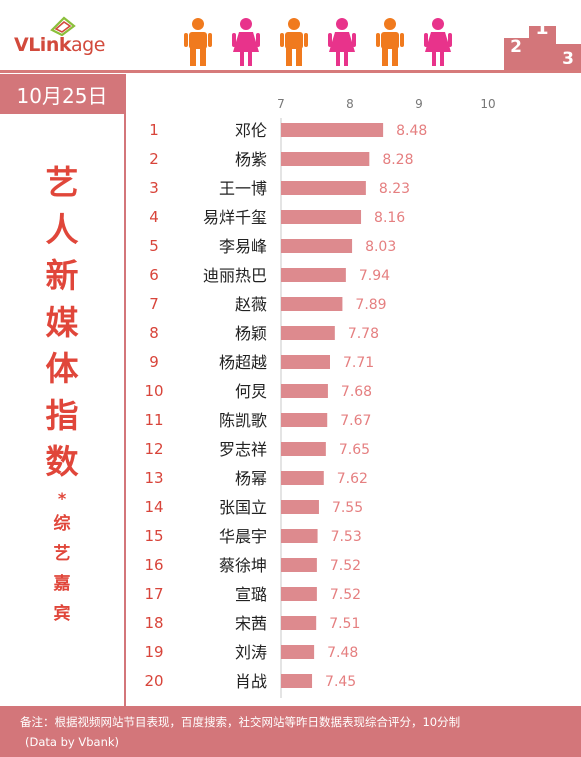  Describe the element at coordinates (153, 623) in the screenshot. I see `rank-label: 18` at that location.